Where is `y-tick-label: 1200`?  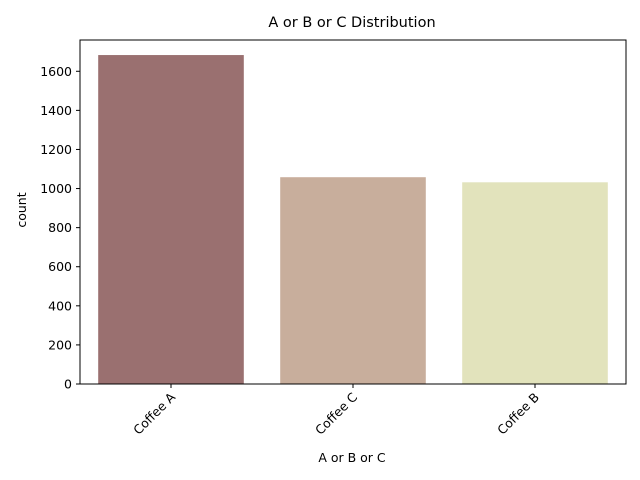 y-tick-label: 1200 is located at coordinates (56, 149).